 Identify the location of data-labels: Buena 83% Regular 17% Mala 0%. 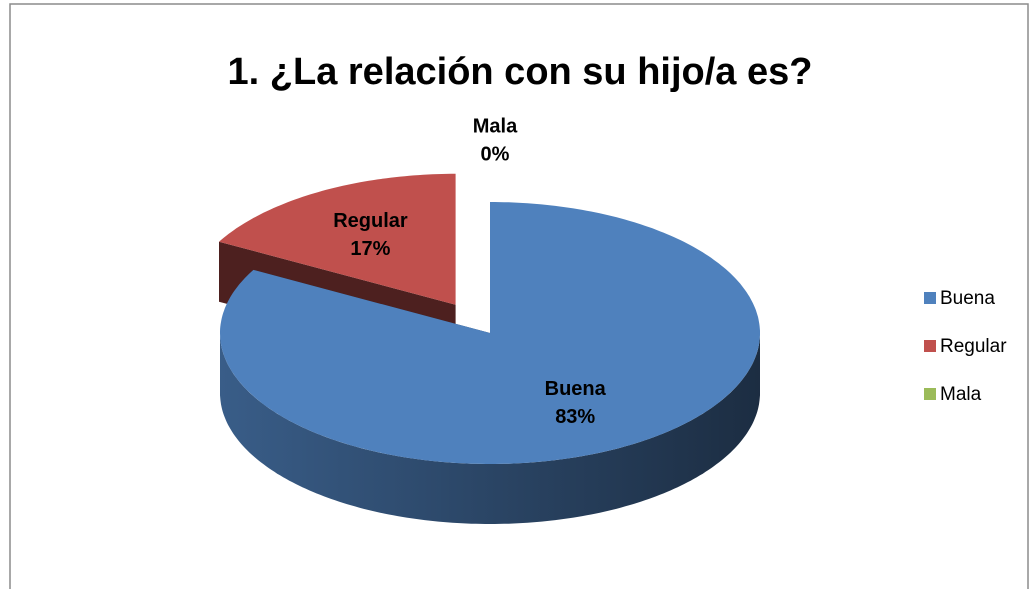
(469, 272).